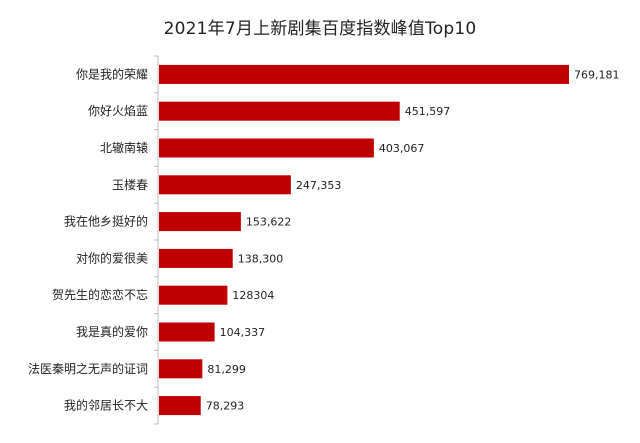  I want to click on category-label: 北辙南辕, so click(124, 147).